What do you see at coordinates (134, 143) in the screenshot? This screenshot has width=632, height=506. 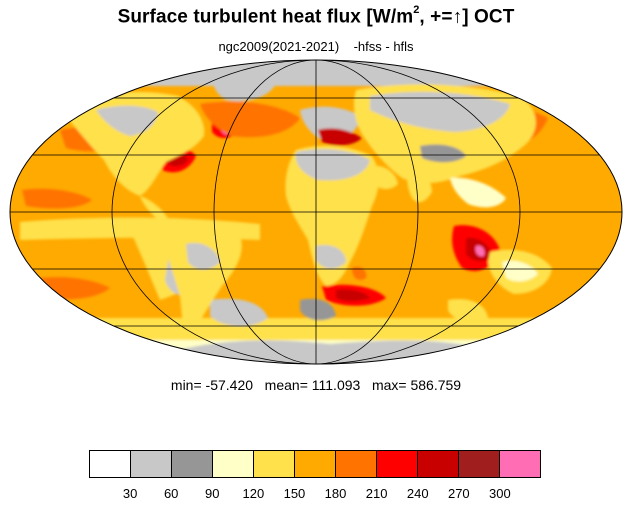 I see `north-america` at bounding box center [134, 143].